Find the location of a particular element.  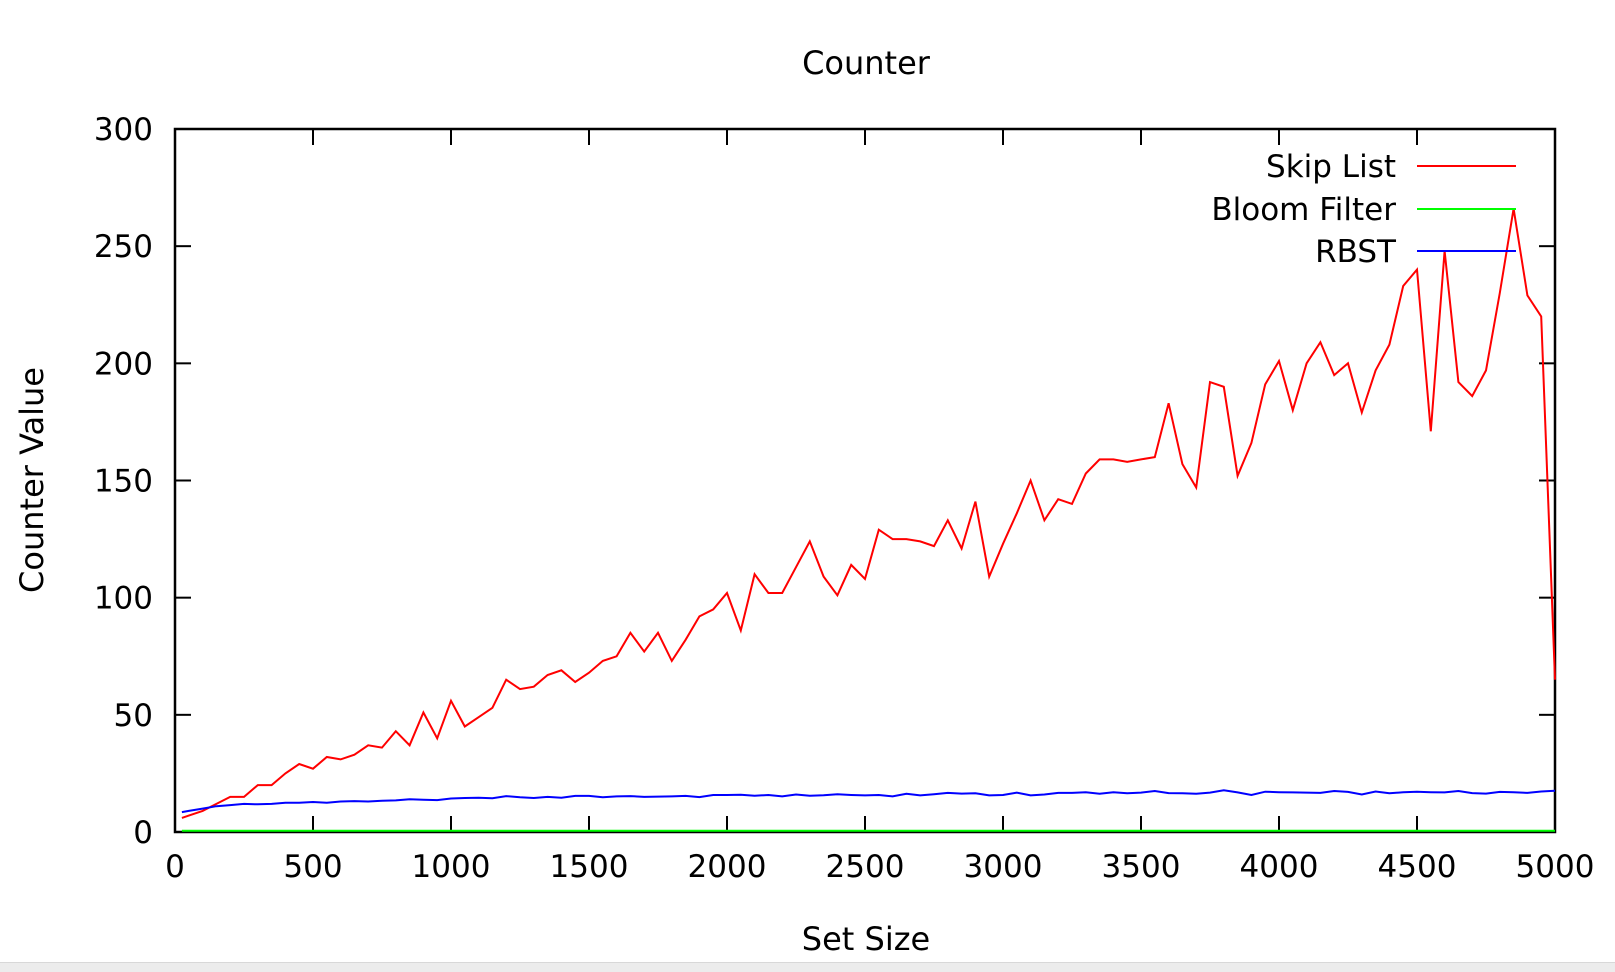

x-tick-label: 0 is located at coordinates (175, 867).